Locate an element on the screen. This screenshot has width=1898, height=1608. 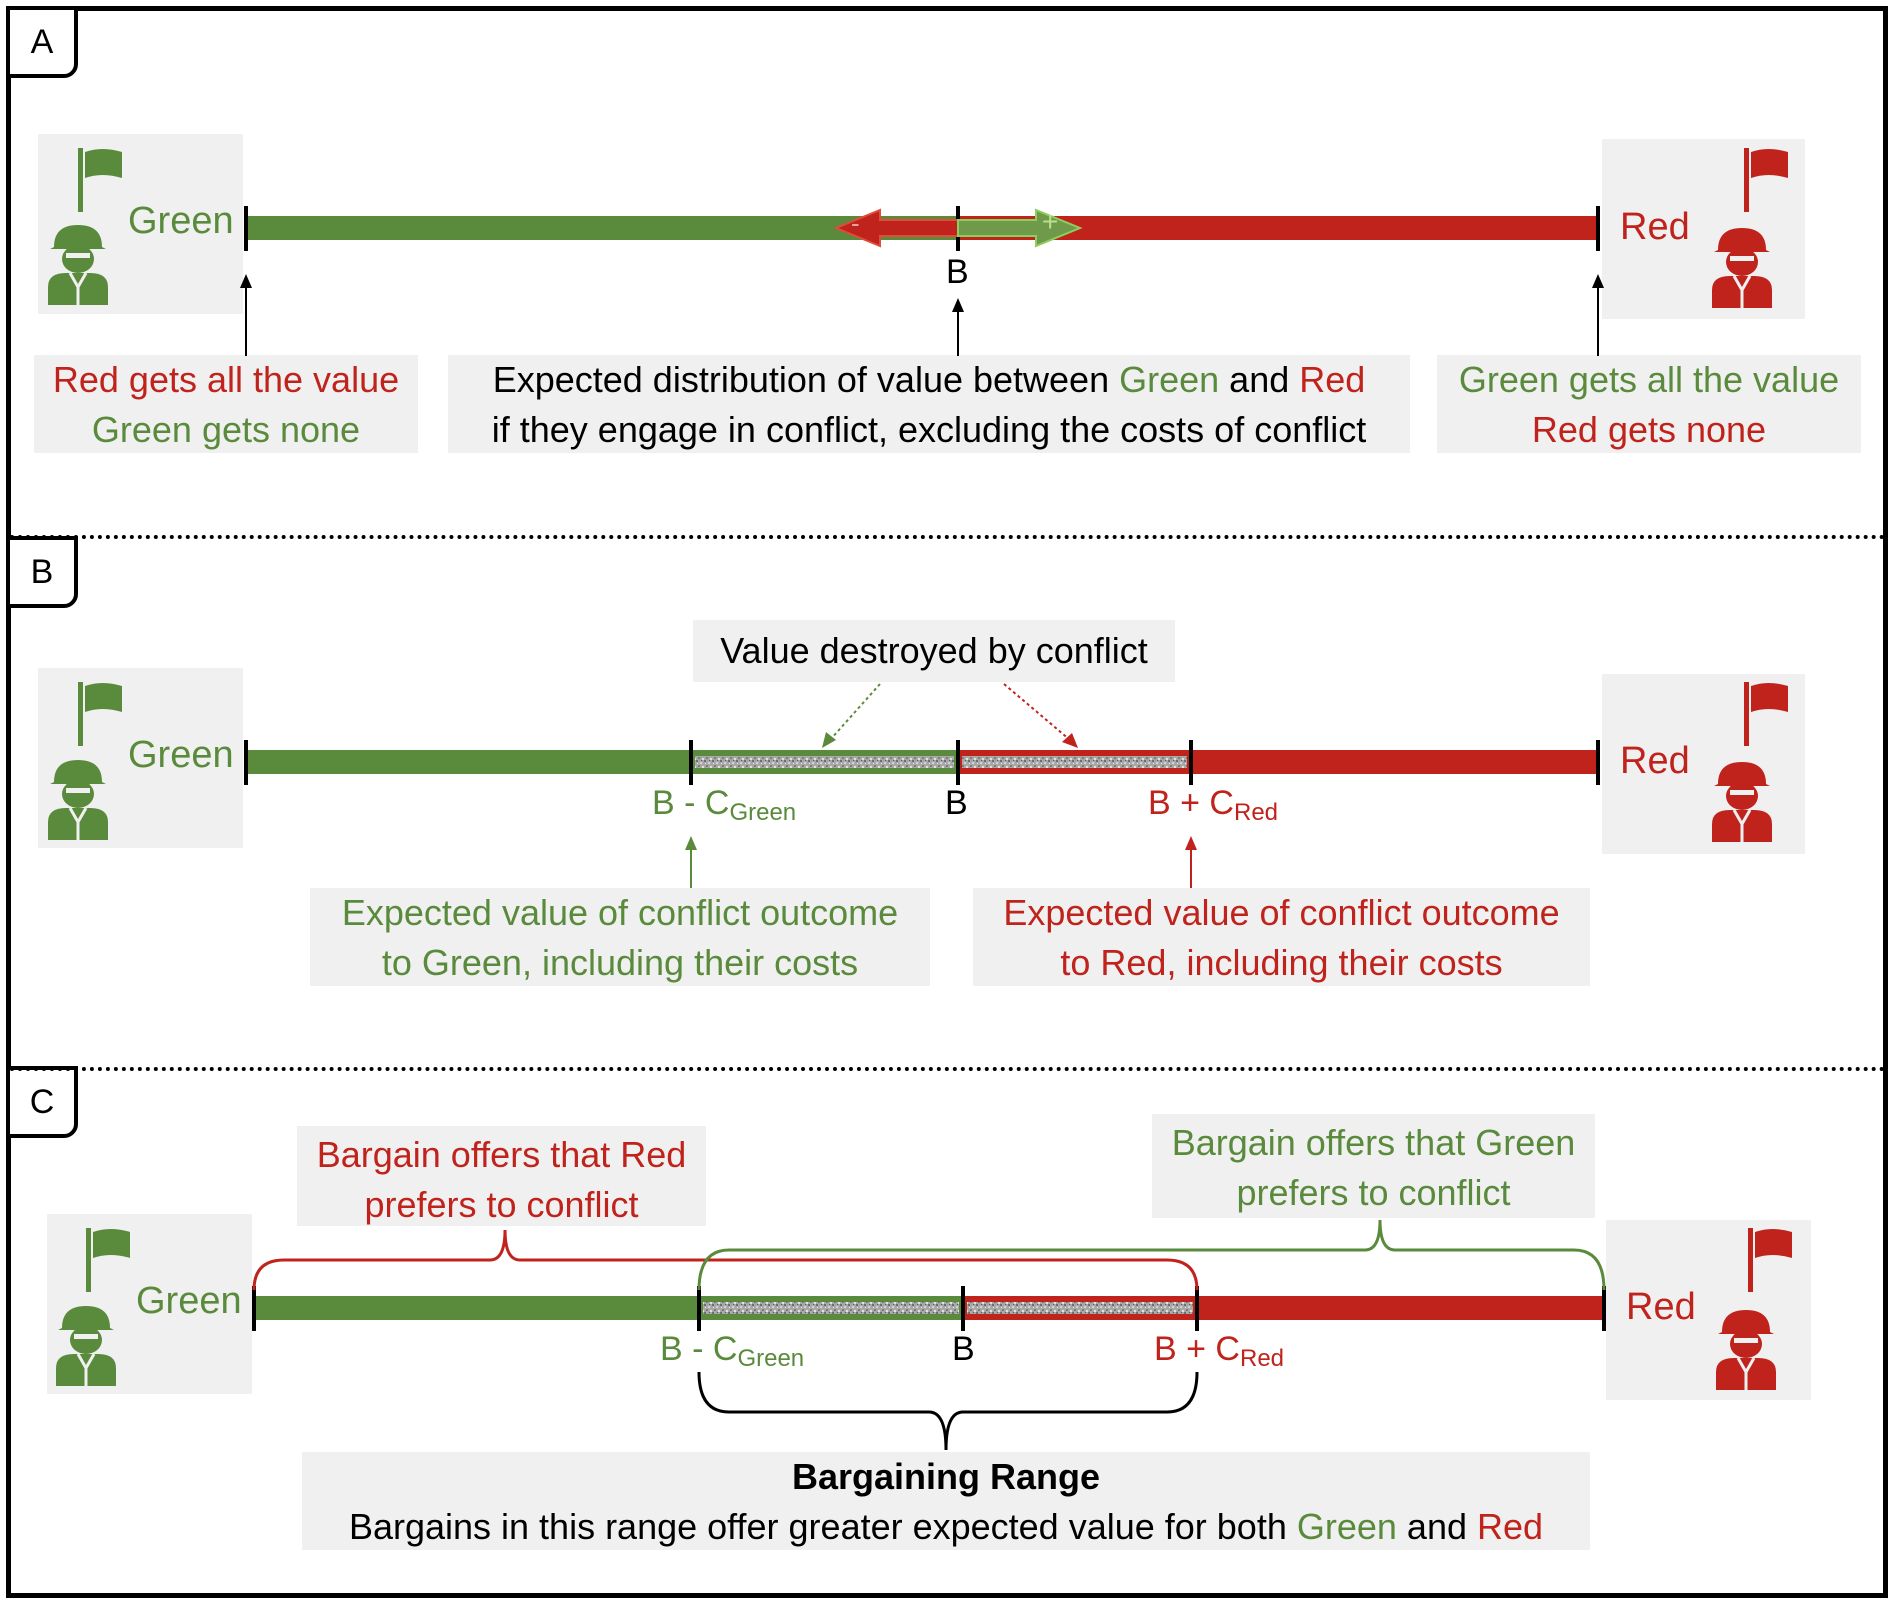
note-box-destroyed is located at coordinates (934, 651).